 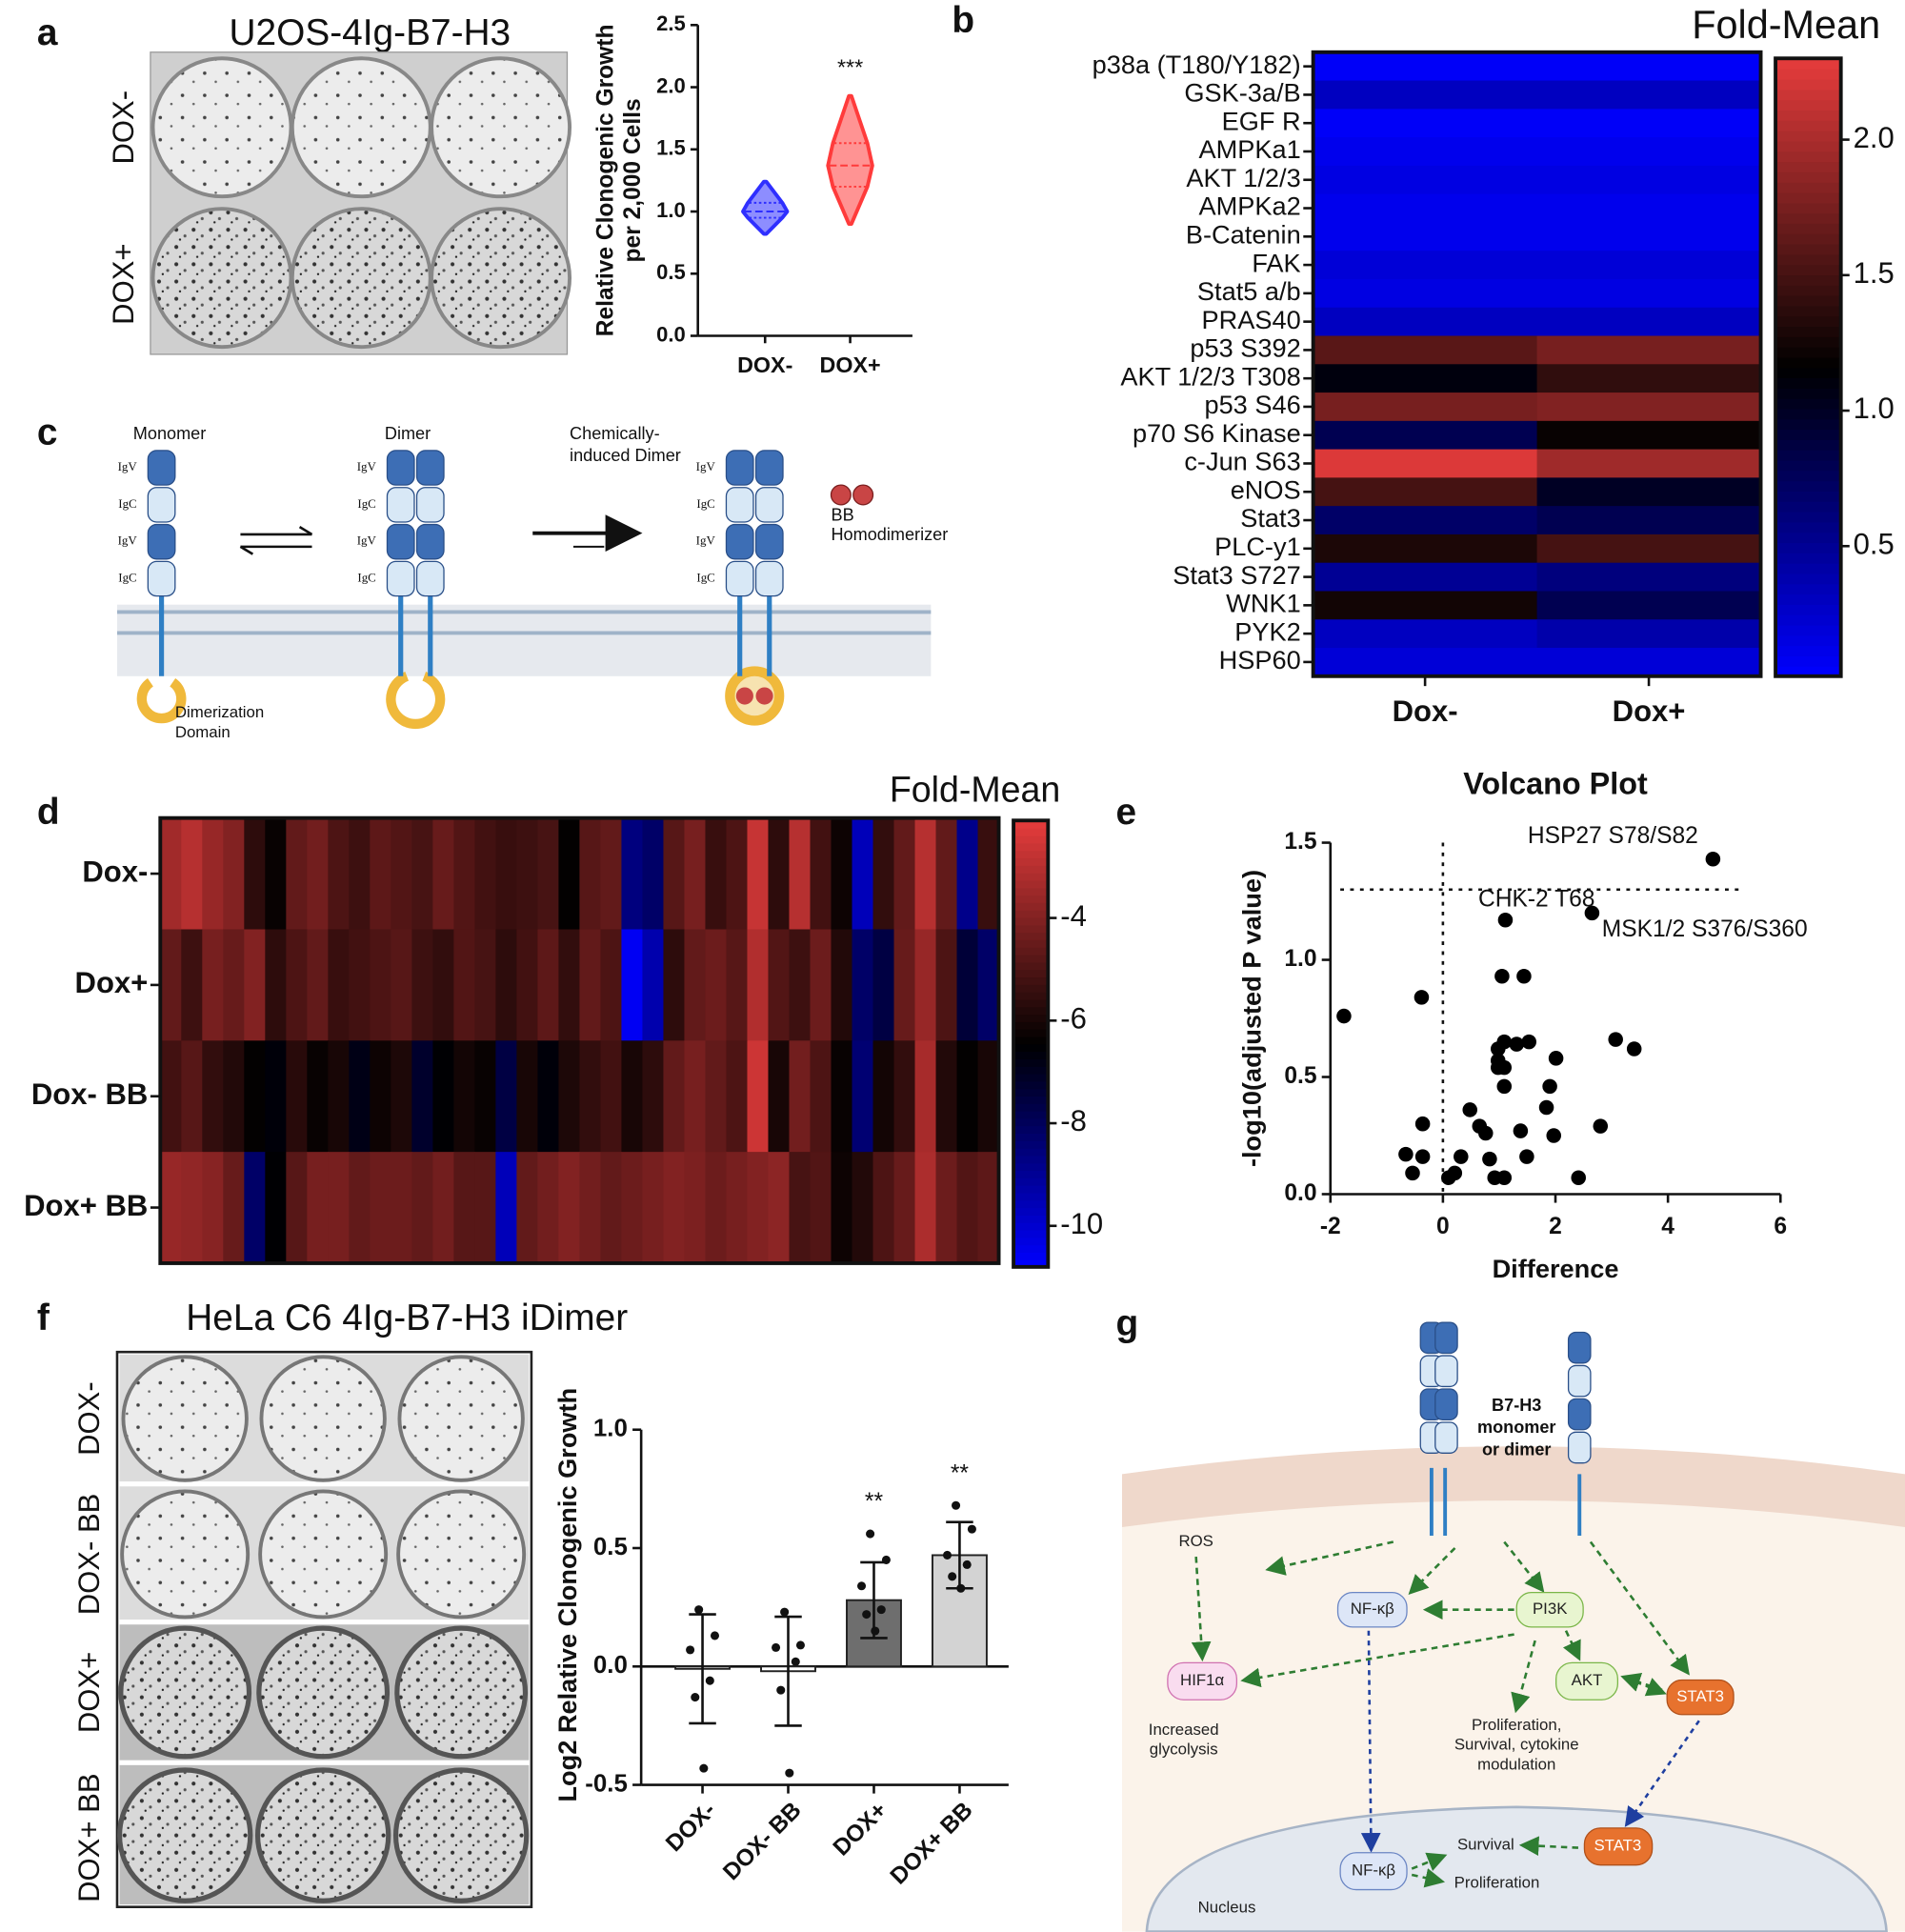 What do you see at coordinates (1513, 1689) in the screenshot?
I see `pathway-diagram` at bounding box center [1513, 1689].